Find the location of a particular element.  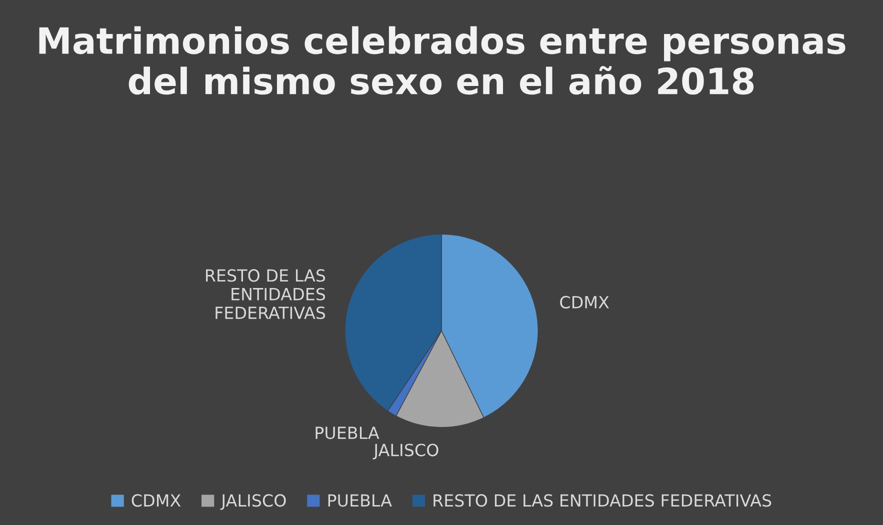

chart-title: Matrimonios celebrados entre personas del mismo sexo en el año 2018 is located at coordinates (442, 60).